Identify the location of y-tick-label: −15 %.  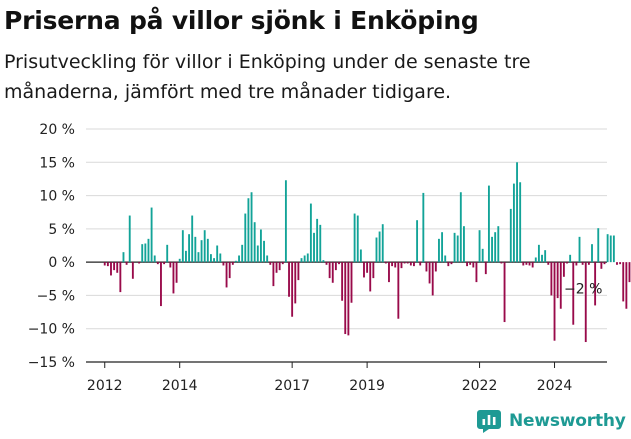
(51, 363).